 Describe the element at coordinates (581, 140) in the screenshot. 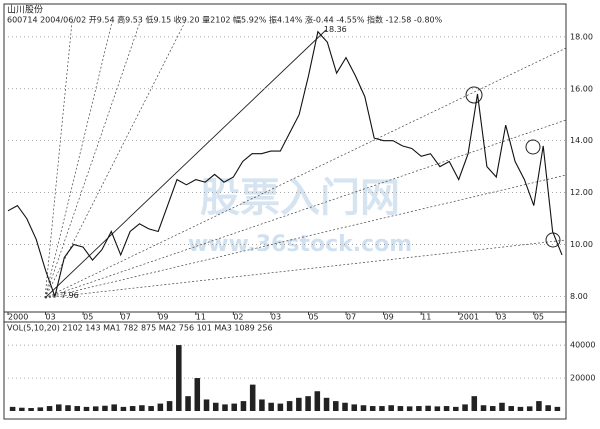

I see `y-tick-label: 14.00` at that location.